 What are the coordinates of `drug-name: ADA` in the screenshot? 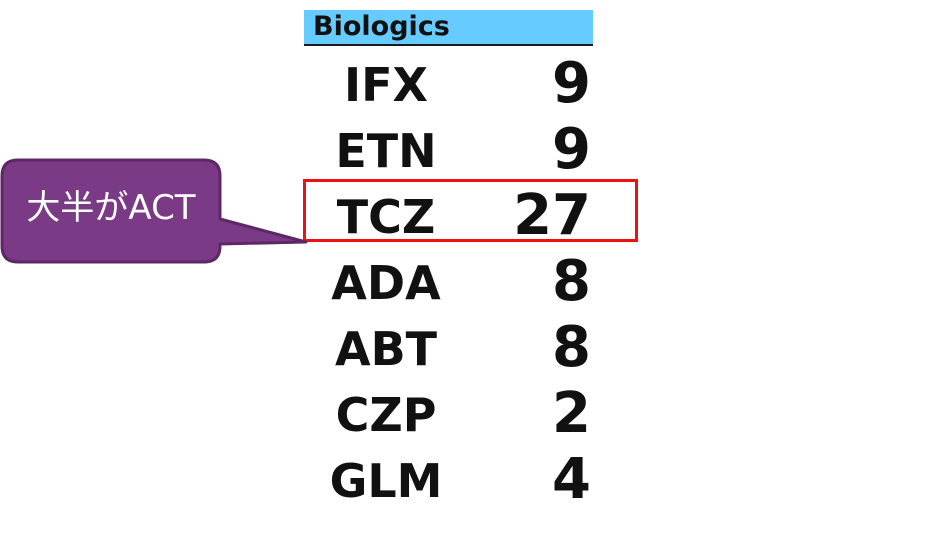 It's located at (386, 283).